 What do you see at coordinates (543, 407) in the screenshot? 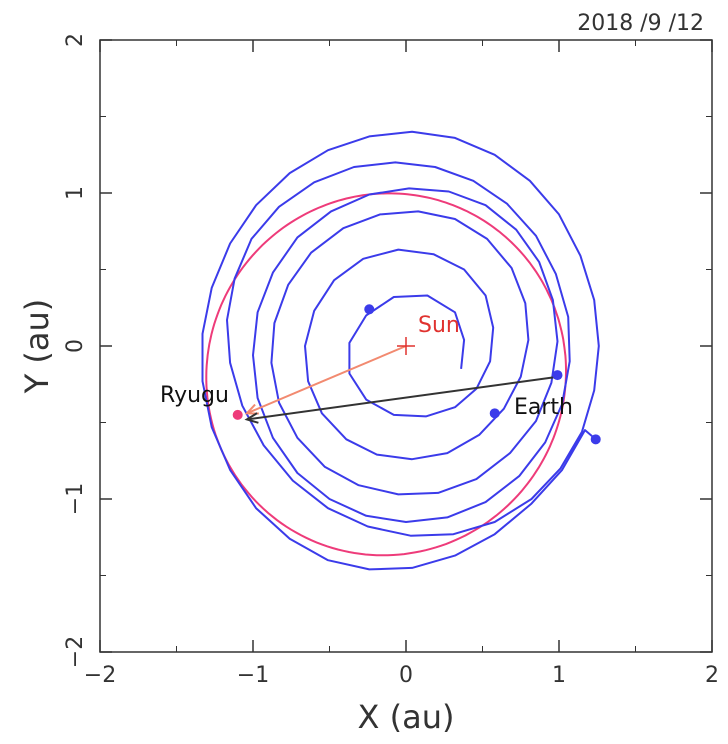
I see `earth-label: Earth` at bounding box center [543, 407].